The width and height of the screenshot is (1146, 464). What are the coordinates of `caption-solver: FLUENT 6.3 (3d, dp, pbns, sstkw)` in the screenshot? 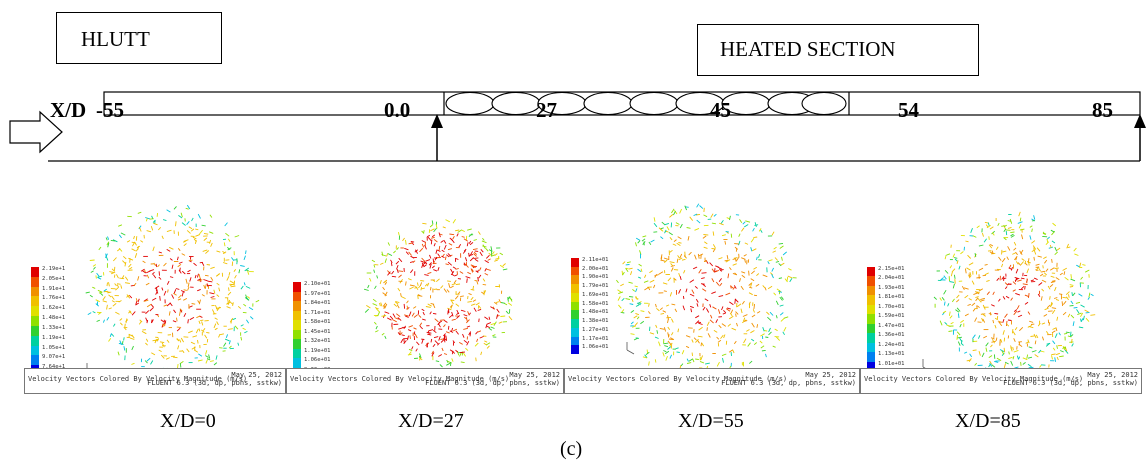 It's located at (492, 383).